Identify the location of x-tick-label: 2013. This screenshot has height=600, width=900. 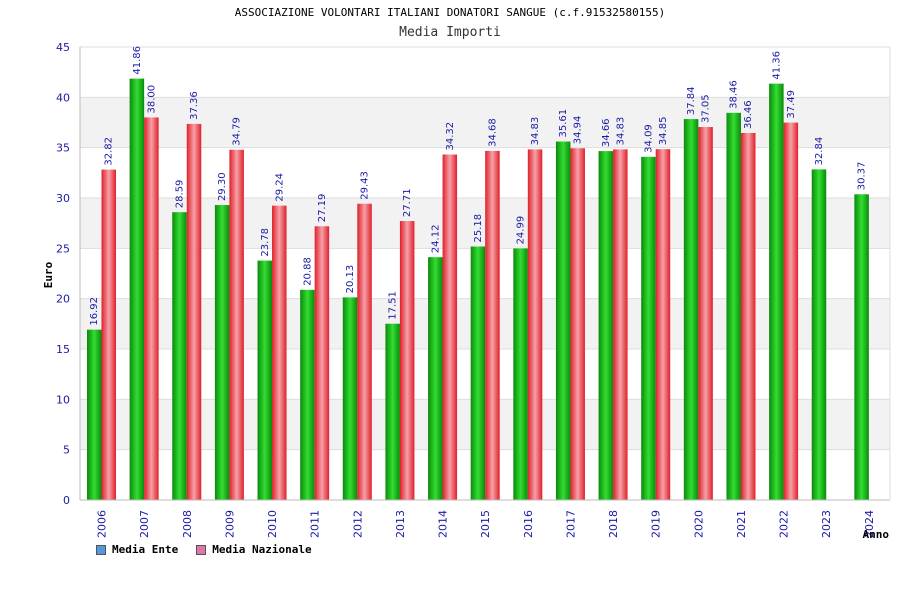
(400, 524).